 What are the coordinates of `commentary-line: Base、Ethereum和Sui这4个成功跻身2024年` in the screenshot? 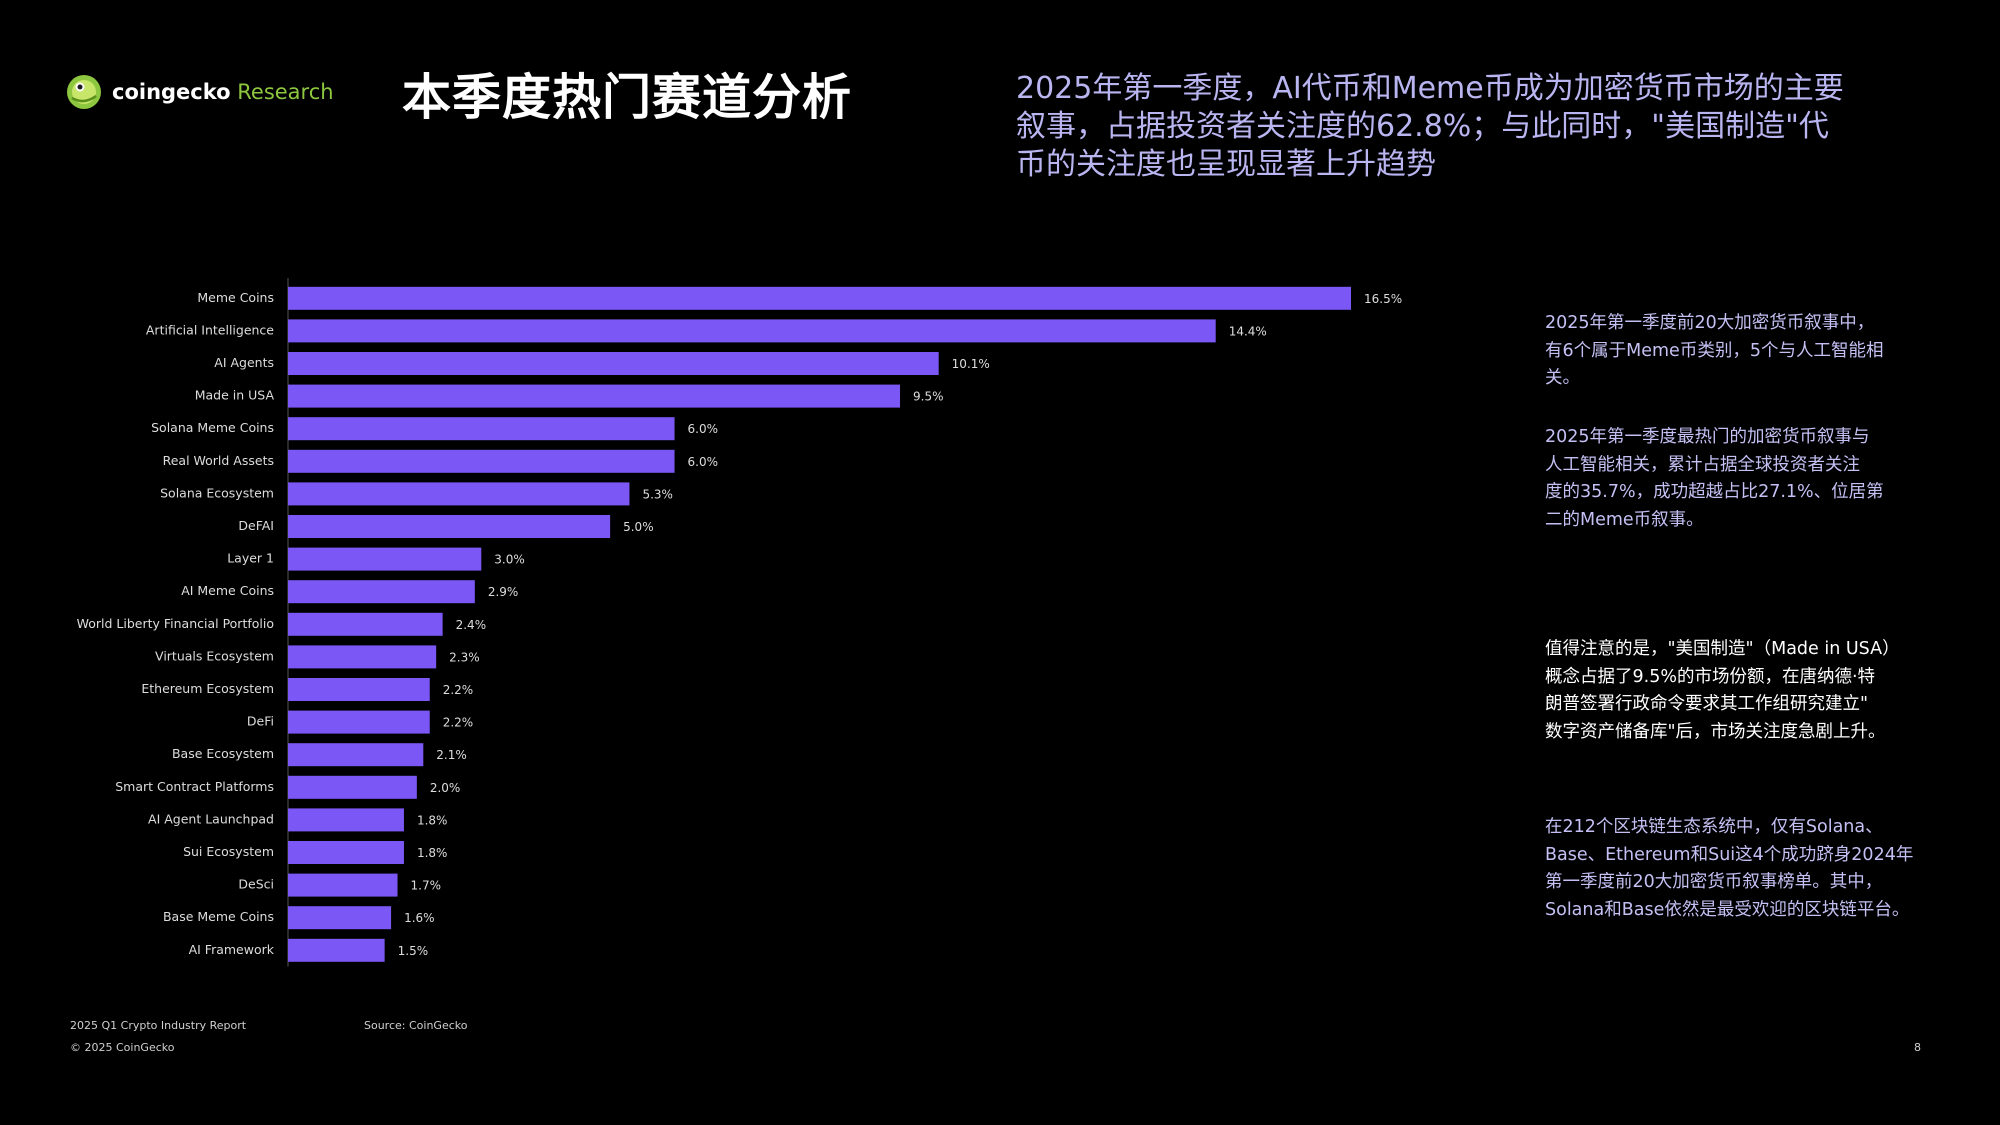 It's located at (1729, 854).